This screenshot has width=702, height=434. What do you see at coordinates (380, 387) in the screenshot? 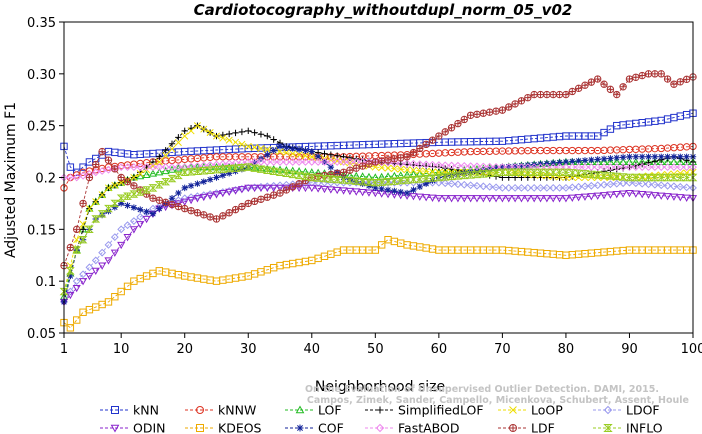
I see `x-axis-label: Neighborhood size` at bounding box center [380, 387].